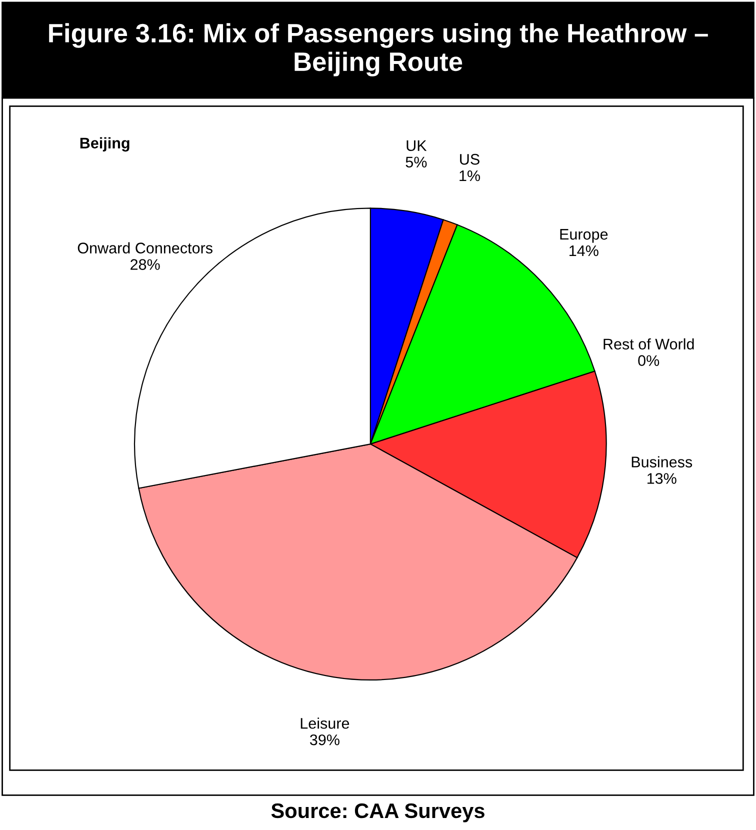 This screenshot has width=756, height=830. Describe the element at coordinates (662, 478) in the screenshot. I see `data-label: 13%` at that location.